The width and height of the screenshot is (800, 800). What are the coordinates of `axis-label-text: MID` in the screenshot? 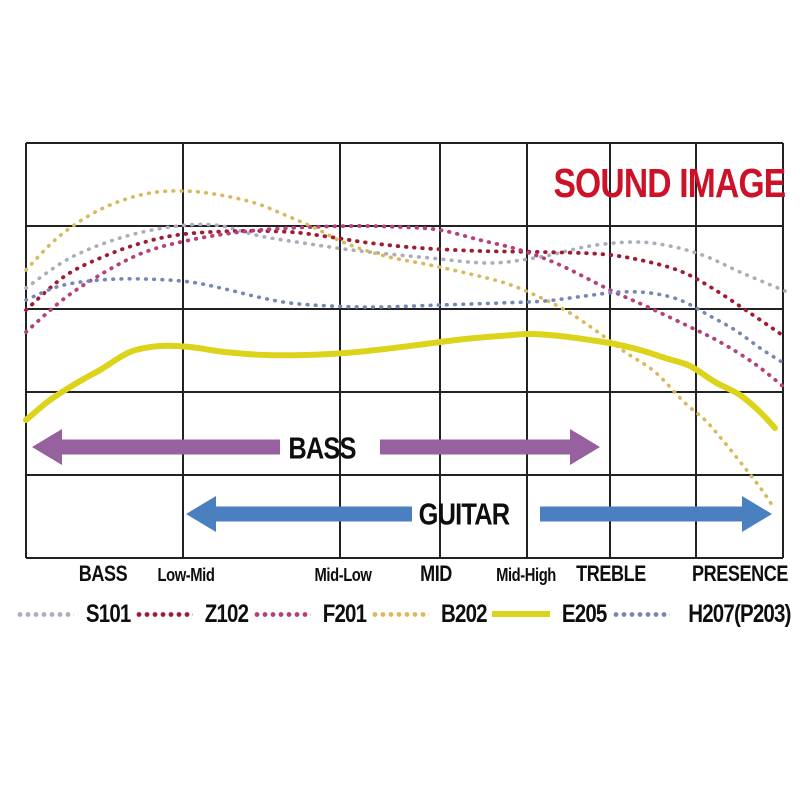 It's located at (436, 573).